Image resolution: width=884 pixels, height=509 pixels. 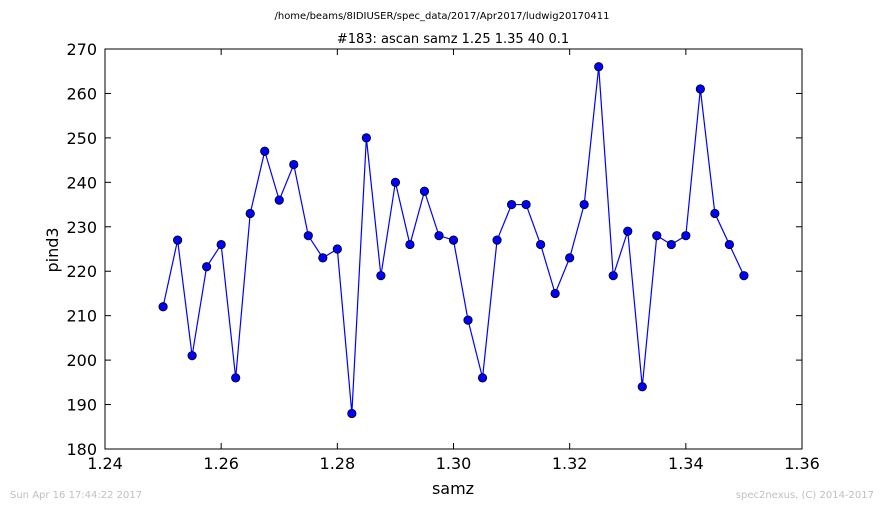 What do you see at coordinates (221, 463) in the screenshot?
I see `x-tick-label: 1.26` at bounding box center [221, 463].